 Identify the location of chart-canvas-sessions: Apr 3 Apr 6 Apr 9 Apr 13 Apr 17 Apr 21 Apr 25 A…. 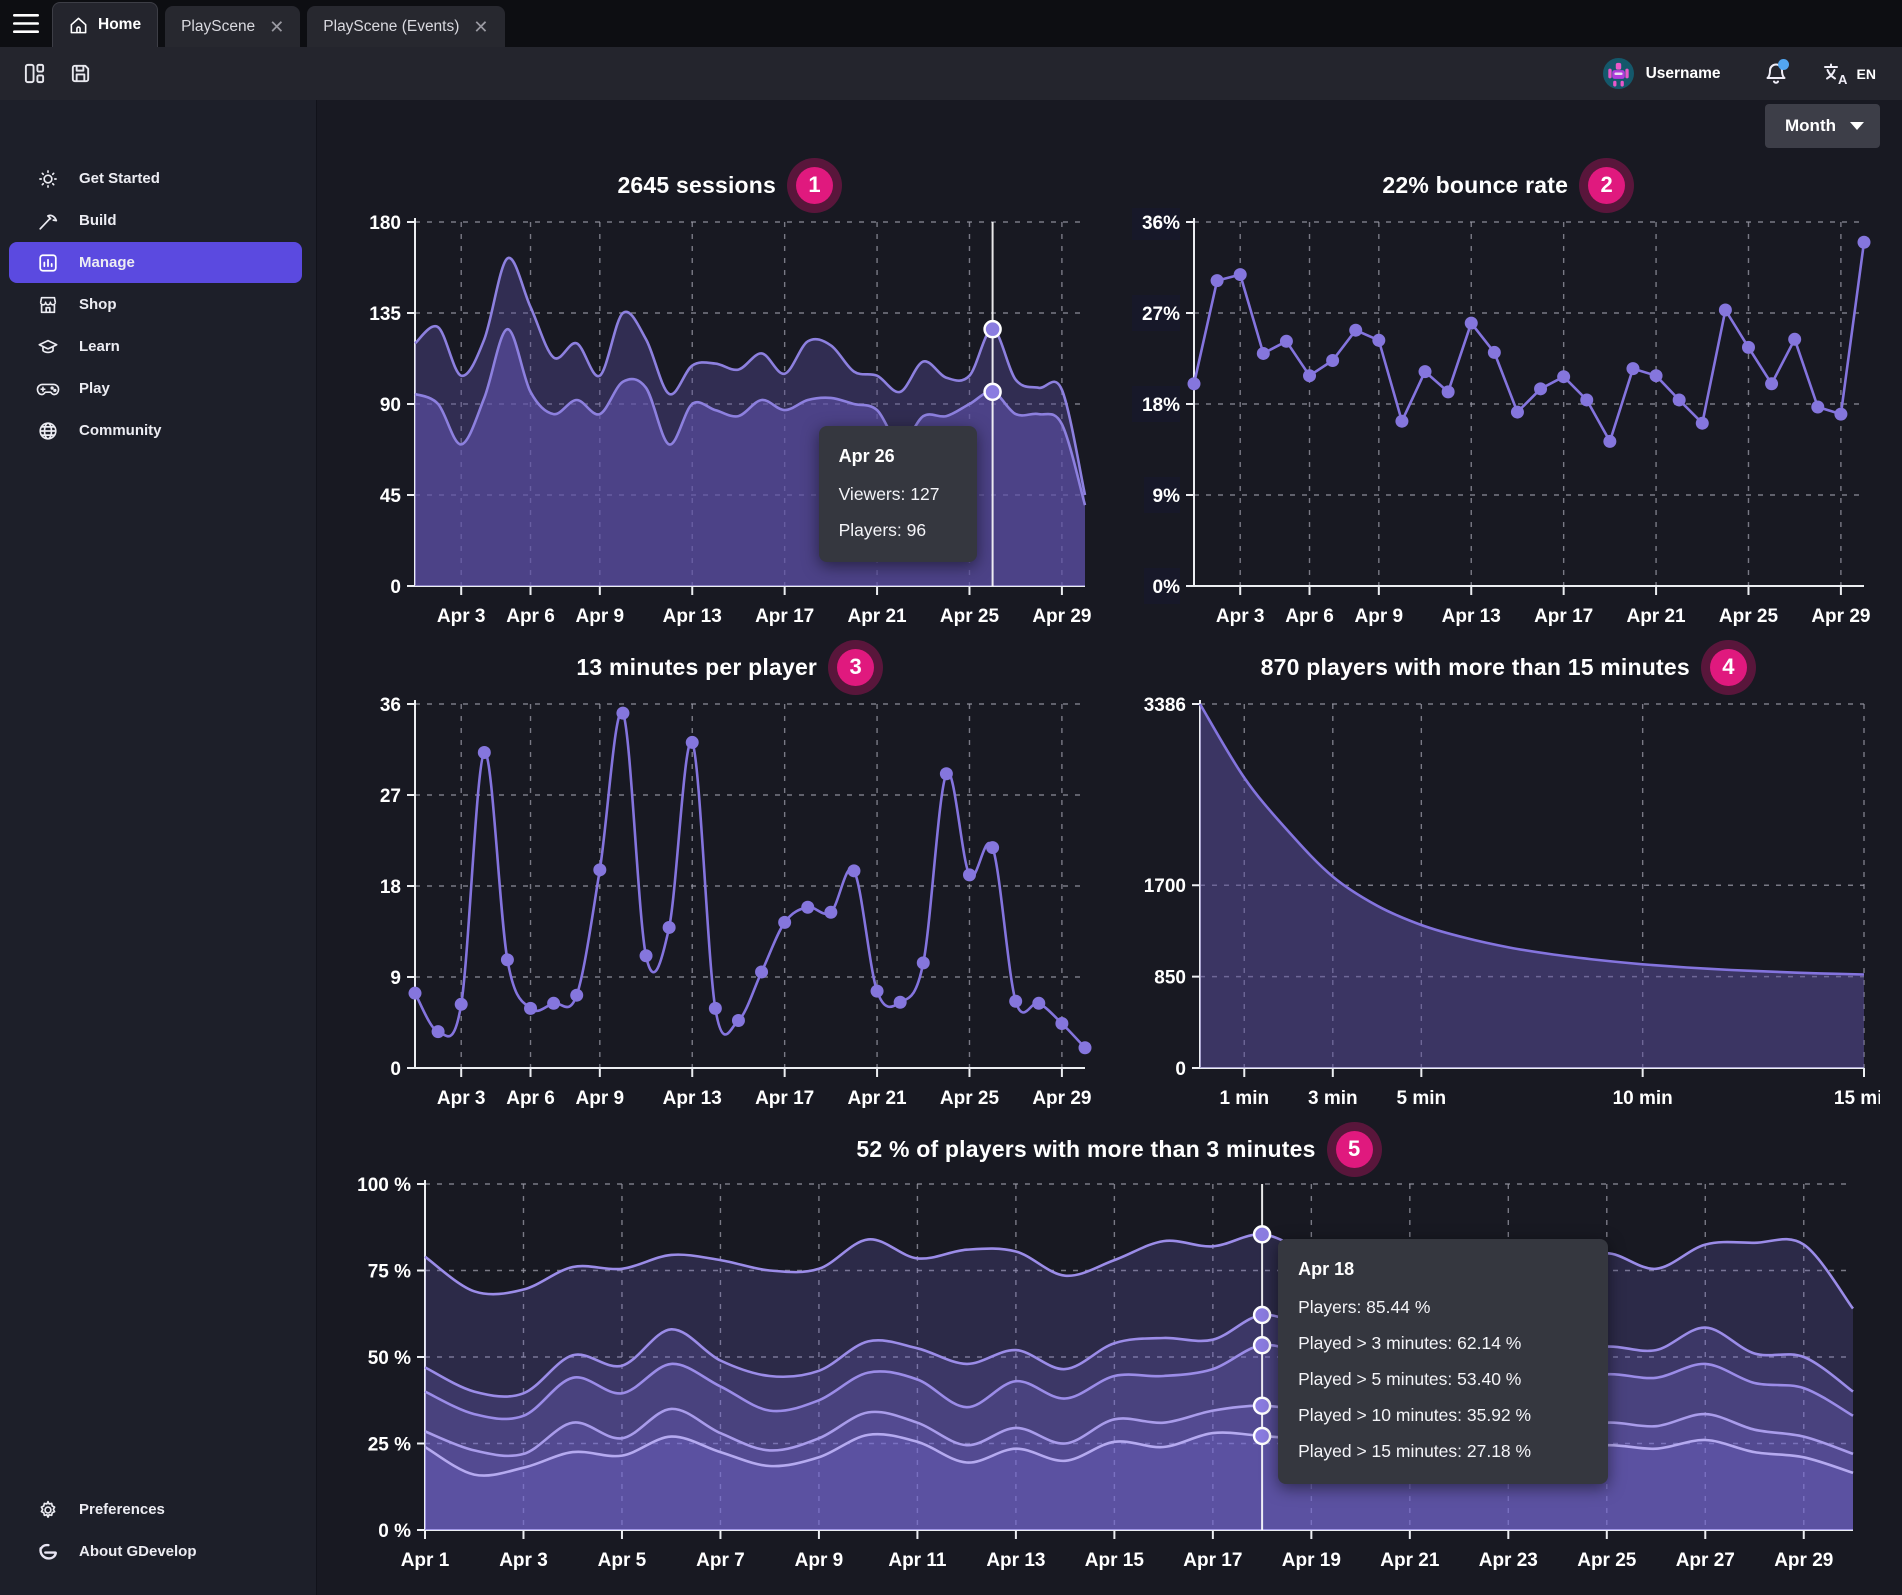
(725, 423).